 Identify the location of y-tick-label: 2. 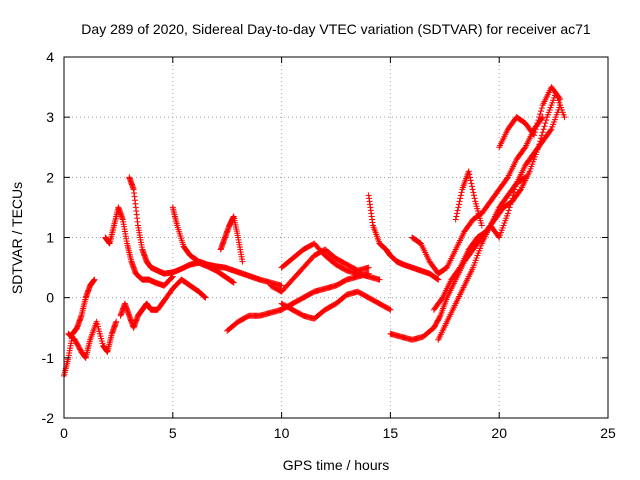
(50, 177).